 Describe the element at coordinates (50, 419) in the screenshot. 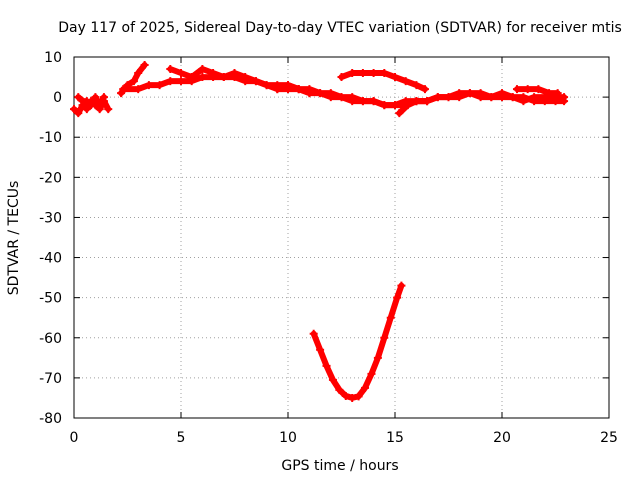

I see `y-tick-label: -80` at that location.